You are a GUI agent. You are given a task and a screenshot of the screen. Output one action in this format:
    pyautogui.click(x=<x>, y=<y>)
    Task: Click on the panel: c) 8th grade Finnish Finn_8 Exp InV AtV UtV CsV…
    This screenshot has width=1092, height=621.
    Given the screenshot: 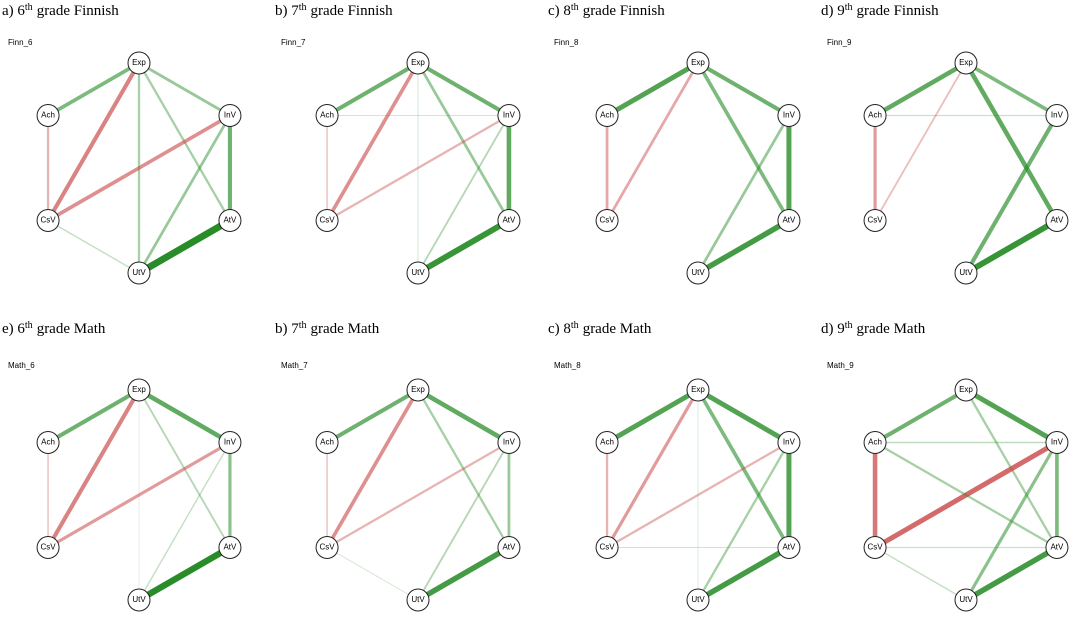 What is the action you would take?
    pyautogui.click(x=674, y=143)
    